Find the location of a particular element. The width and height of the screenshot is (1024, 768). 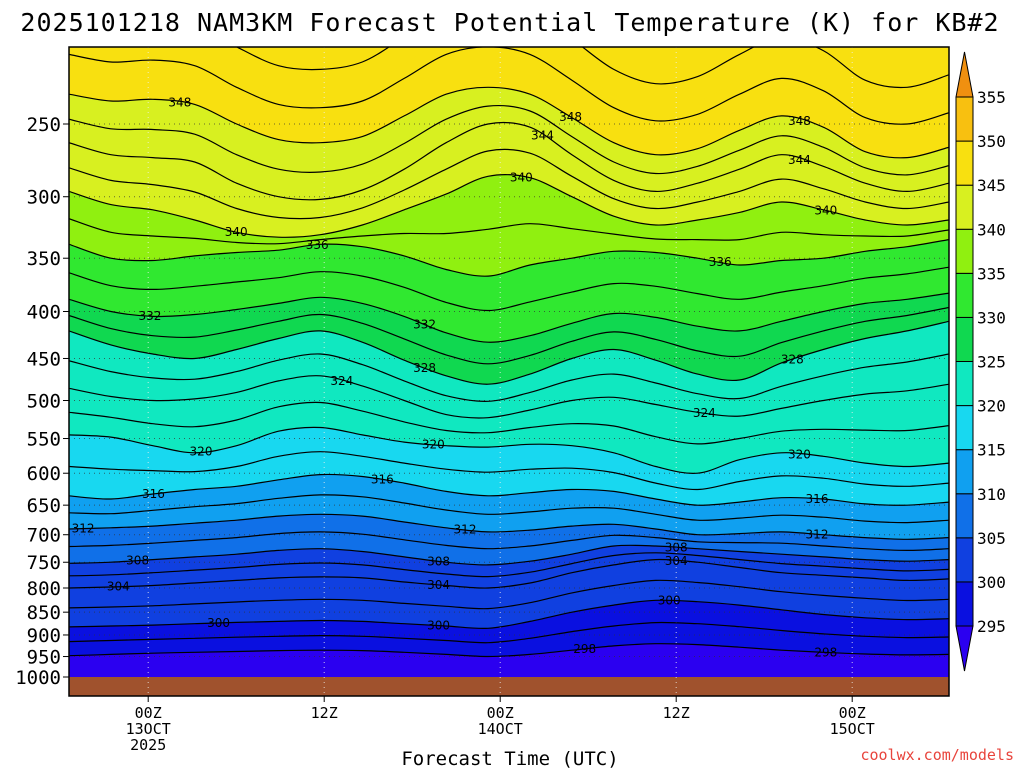

y-tick-label: 900 is located at coordinates (44, 636).